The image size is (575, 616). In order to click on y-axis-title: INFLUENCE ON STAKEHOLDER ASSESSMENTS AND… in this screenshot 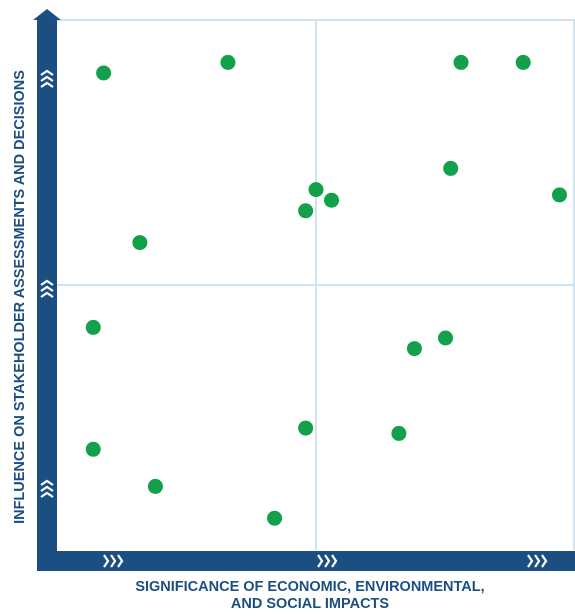, I will do `click(20, 297)`.